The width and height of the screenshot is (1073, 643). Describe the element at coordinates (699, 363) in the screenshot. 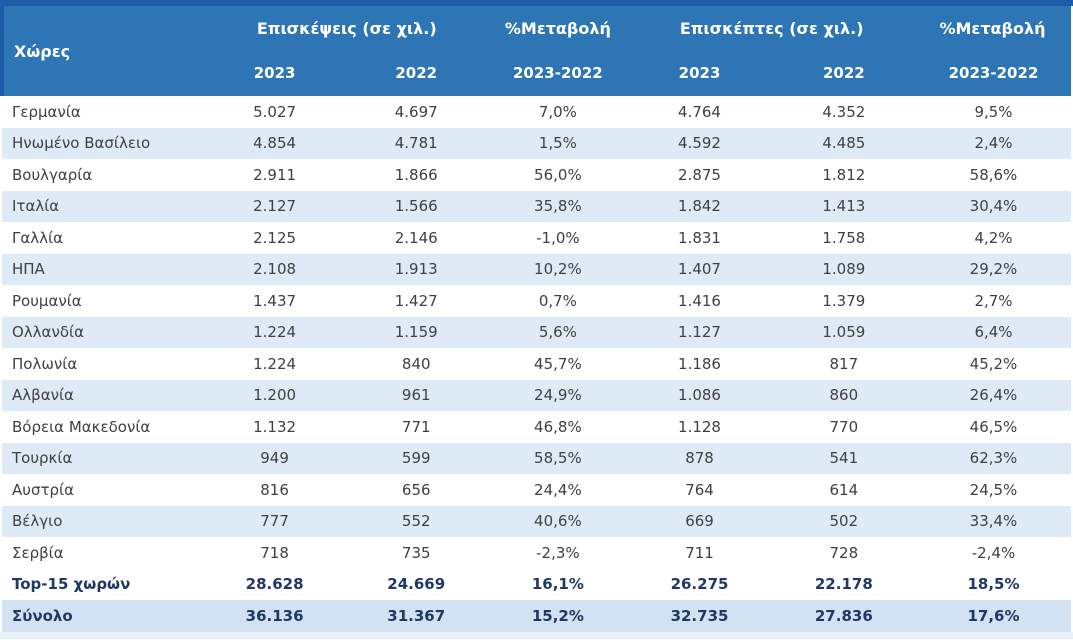

I see `visitors-2023-cell: 1.186` at that location.